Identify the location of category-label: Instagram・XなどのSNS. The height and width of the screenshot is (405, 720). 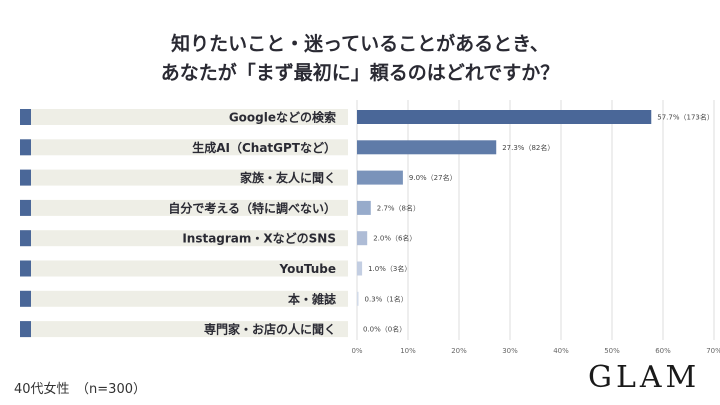
(259, 239).